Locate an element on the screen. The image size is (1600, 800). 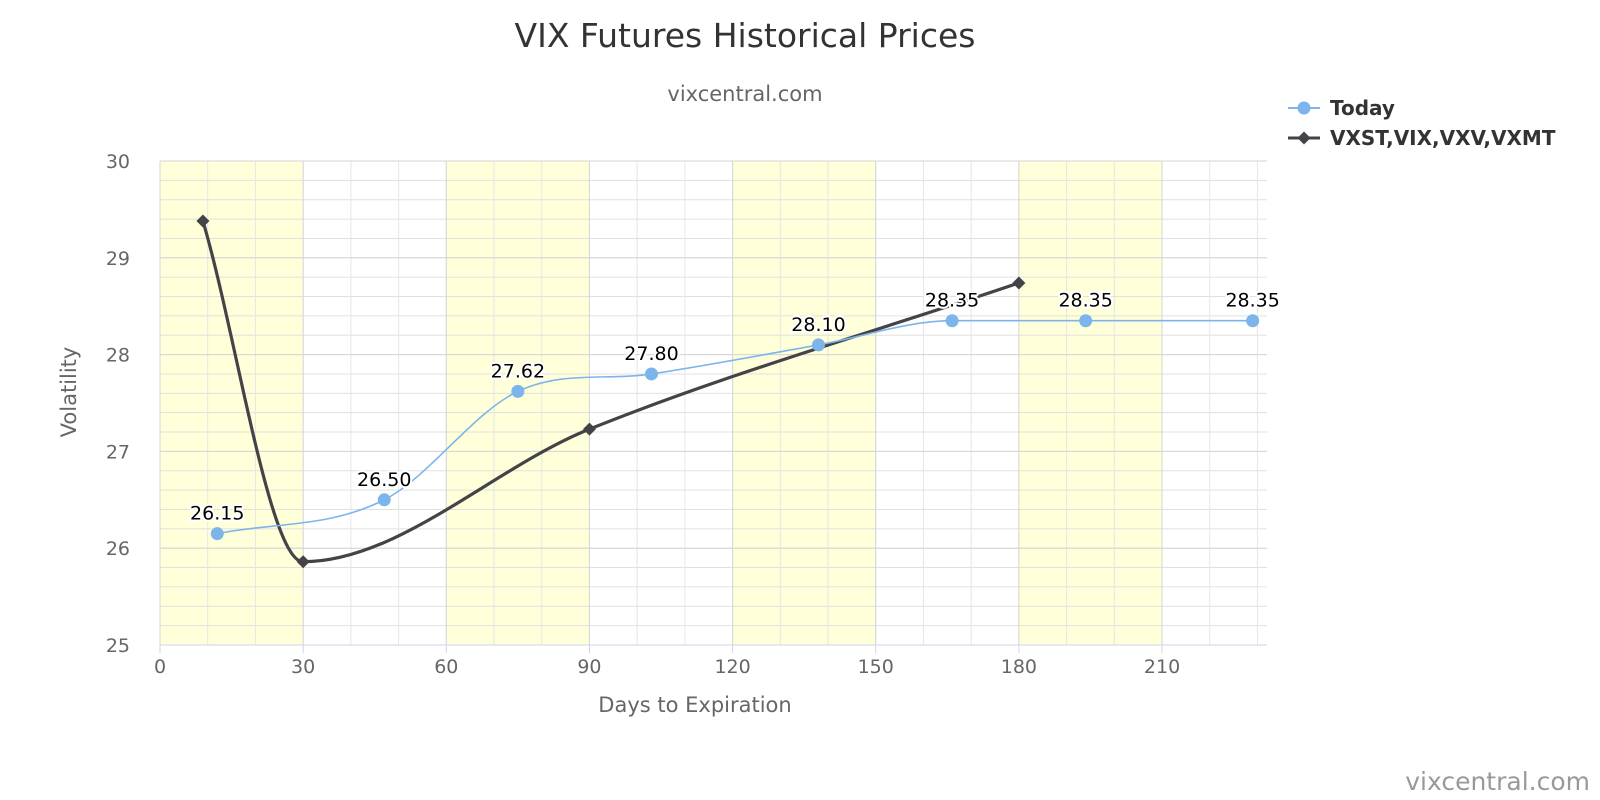
y-tick-label: 25 is located at coordinates (118, 646).